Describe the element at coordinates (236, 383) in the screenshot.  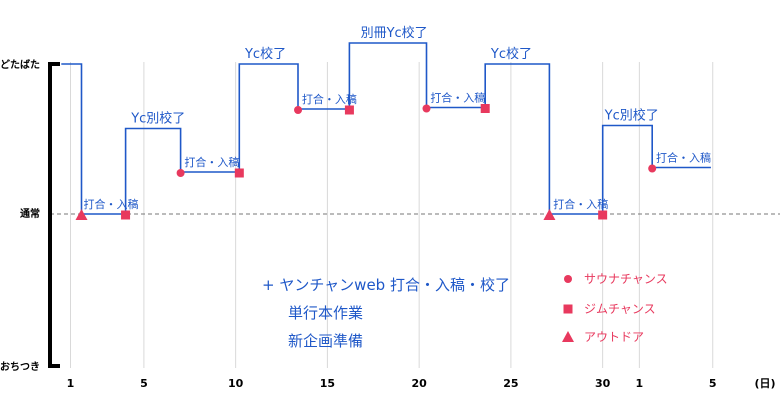
I see `x-tick-label: 10` at that location.